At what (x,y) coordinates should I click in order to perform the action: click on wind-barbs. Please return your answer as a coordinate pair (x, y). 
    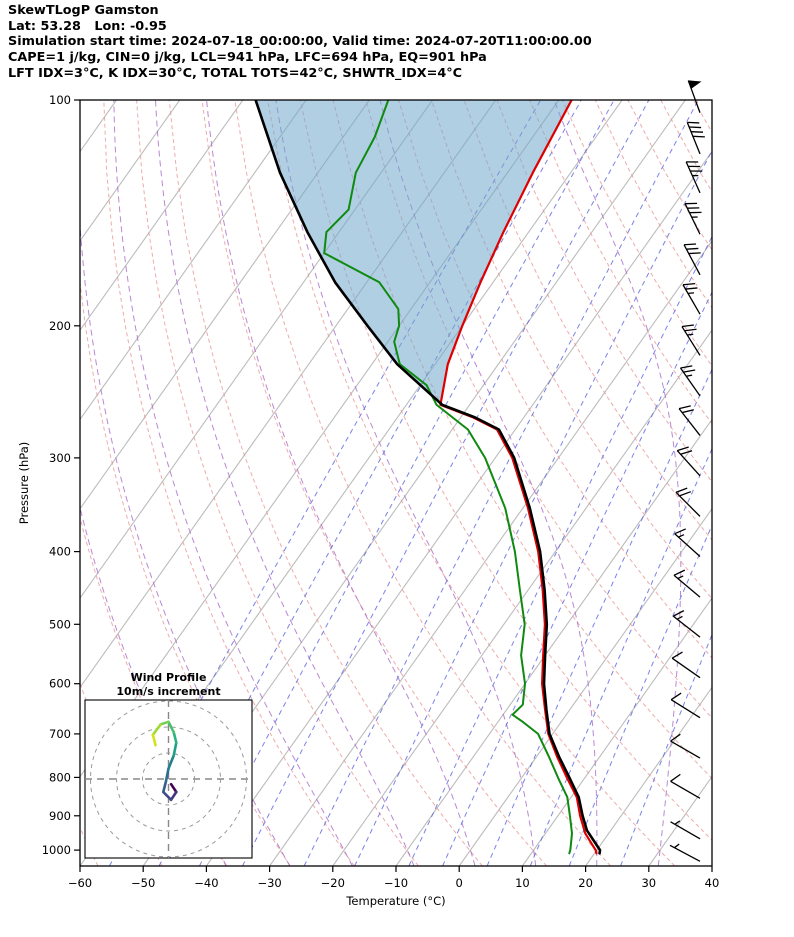
    Looking at the image, I should click on (687, 471).